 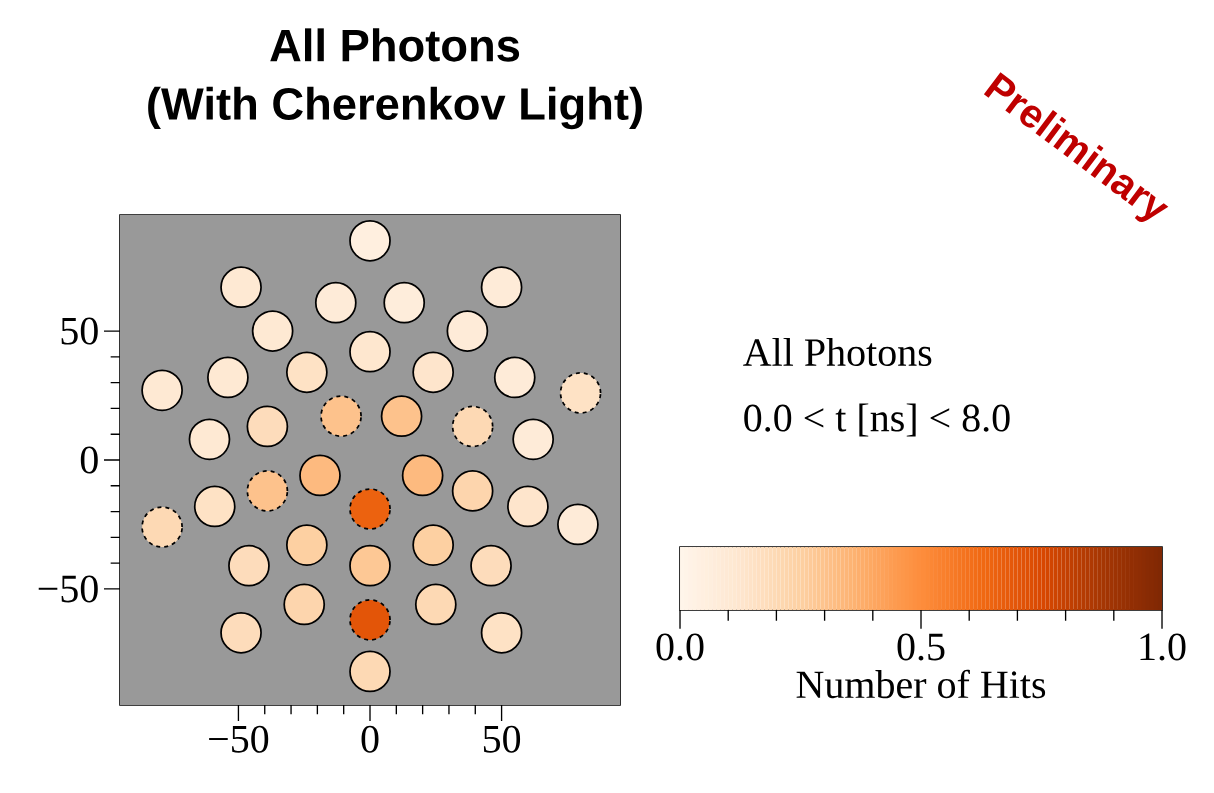 What do you see at coordinates (395, 108) in the screenshot?
I see `chart-subtitle: (With Cherenkov Light)` at bounding box center [395, 108].